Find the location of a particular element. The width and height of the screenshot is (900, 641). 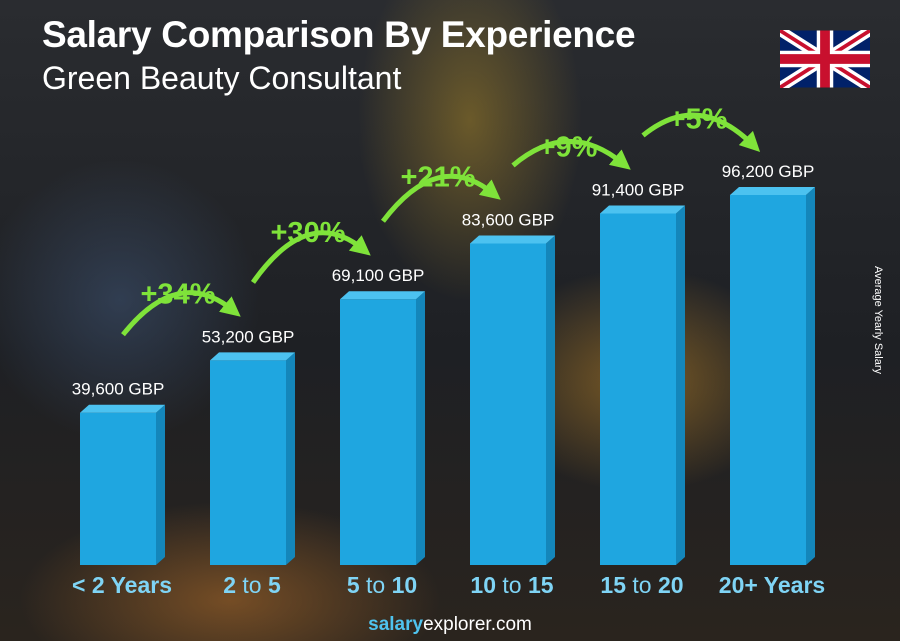

increase-label: +30% is located at coordinates (308, 233).